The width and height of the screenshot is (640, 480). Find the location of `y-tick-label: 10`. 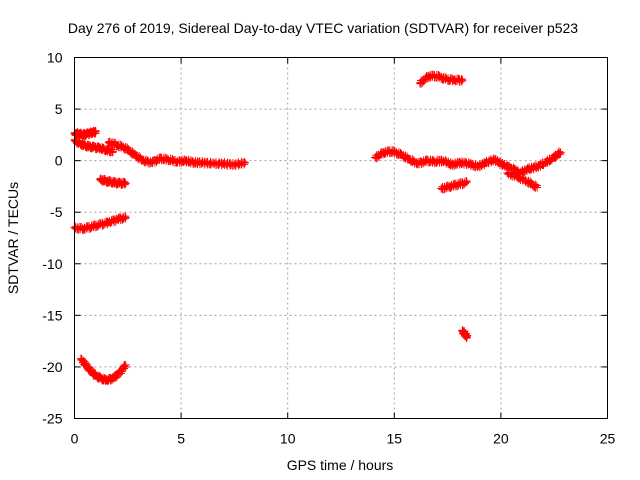

y-tick-label: 10 is located at coordinates (55, 58).